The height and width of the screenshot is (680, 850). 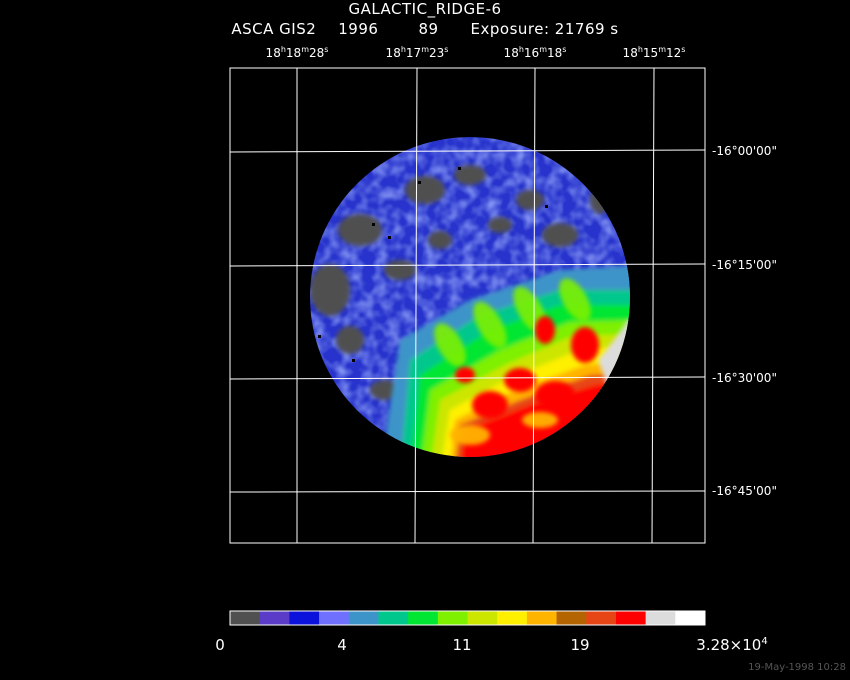 I want to click on colorbar-tick-label: 0, so click(x=220, y=645).